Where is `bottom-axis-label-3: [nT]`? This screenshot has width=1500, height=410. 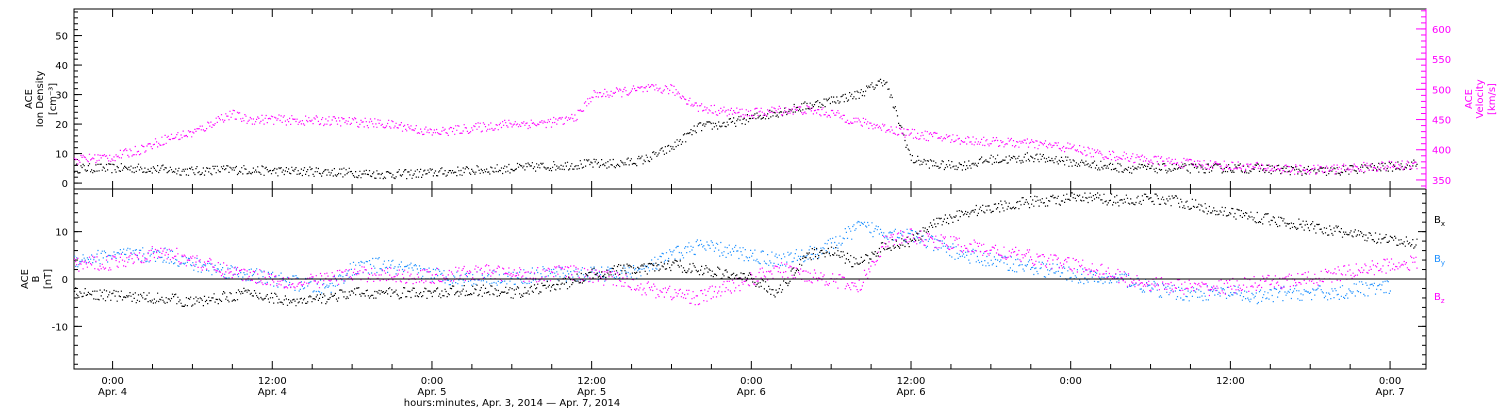
bottom-axis-label-3: [nT] is located at coordinates (48, 279).